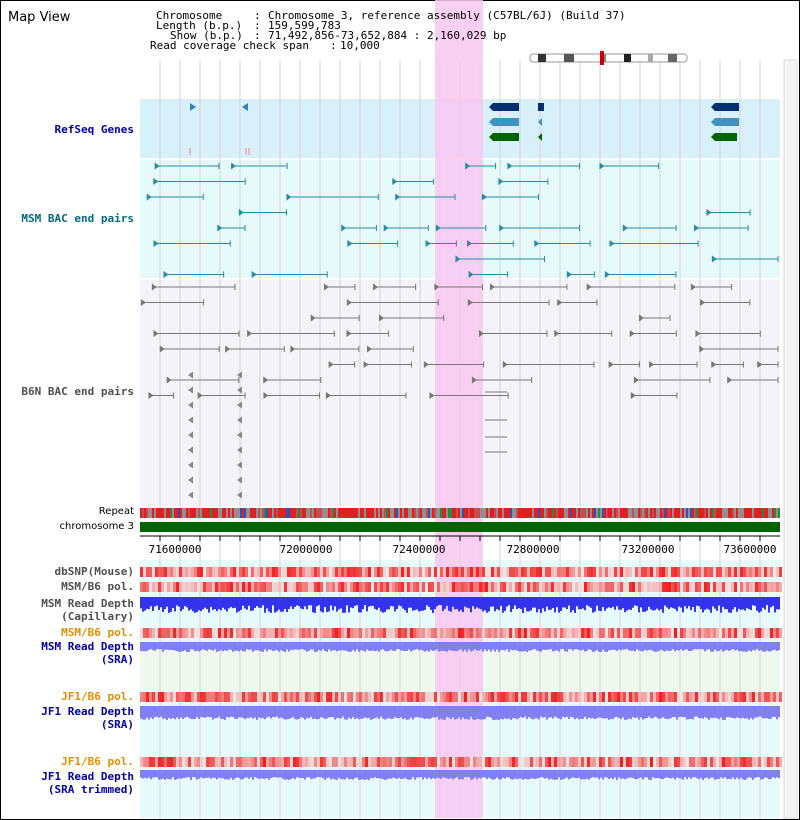 This screenshot has width=800, height=820. Describe the element at coordinates (97, 586) in the screenshot. I see `track-label-msm-b6-pol-1: MSM/B6 pol.` at that location.